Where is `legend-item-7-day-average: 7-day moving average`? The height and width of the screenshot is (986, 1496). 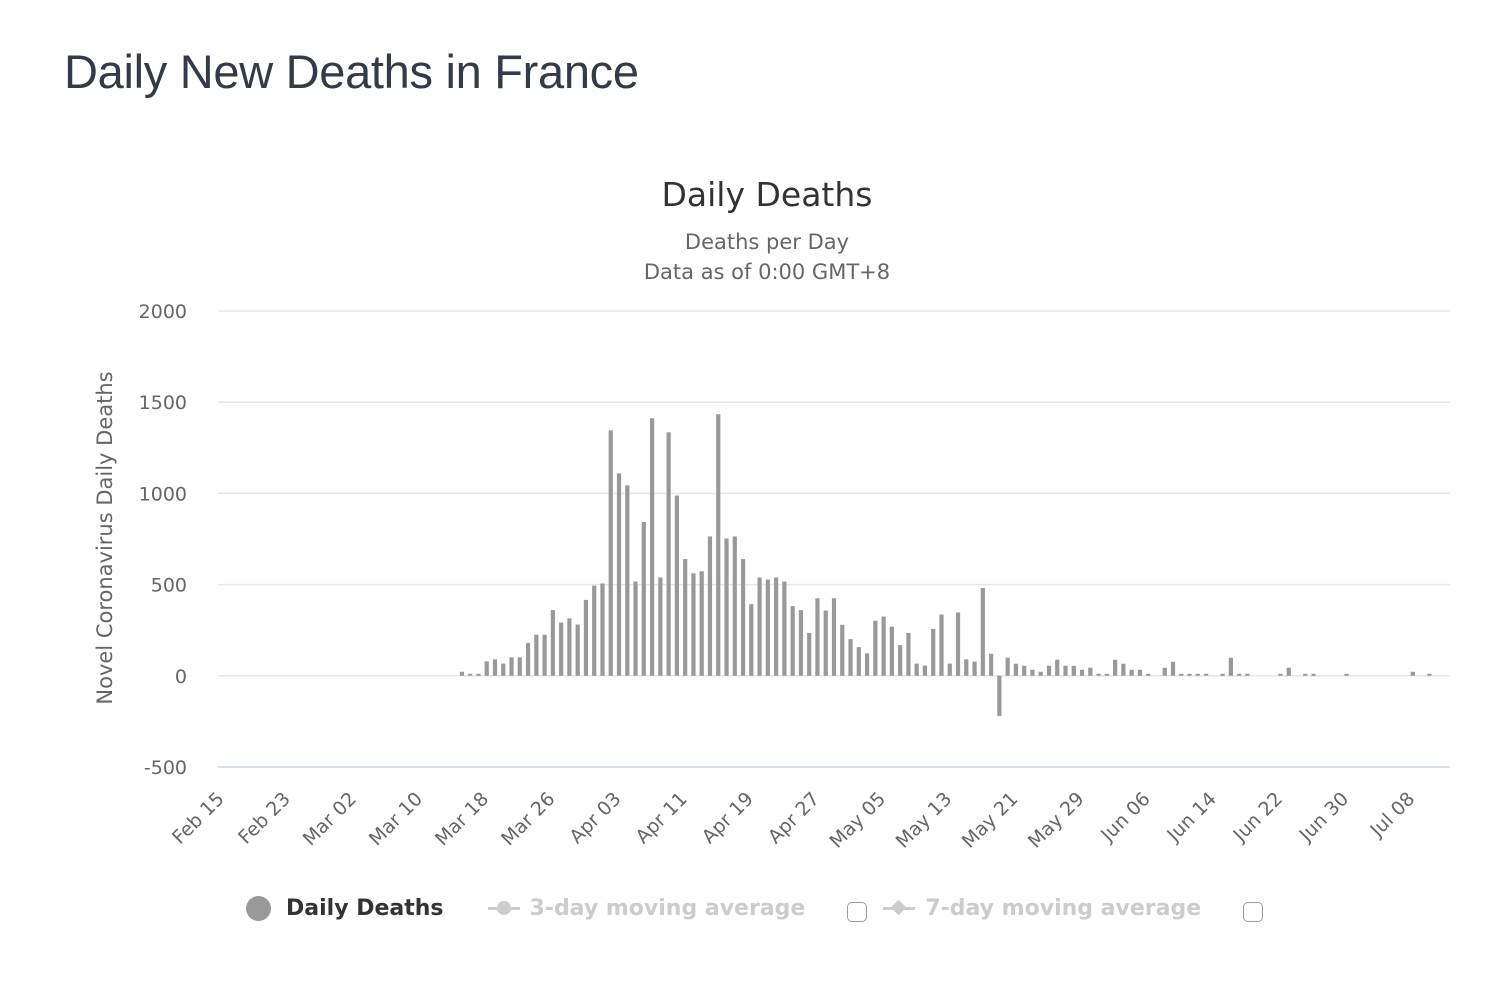
legend-item-7-day-average: 7-day moving average is located at coordinates (1034, 908).